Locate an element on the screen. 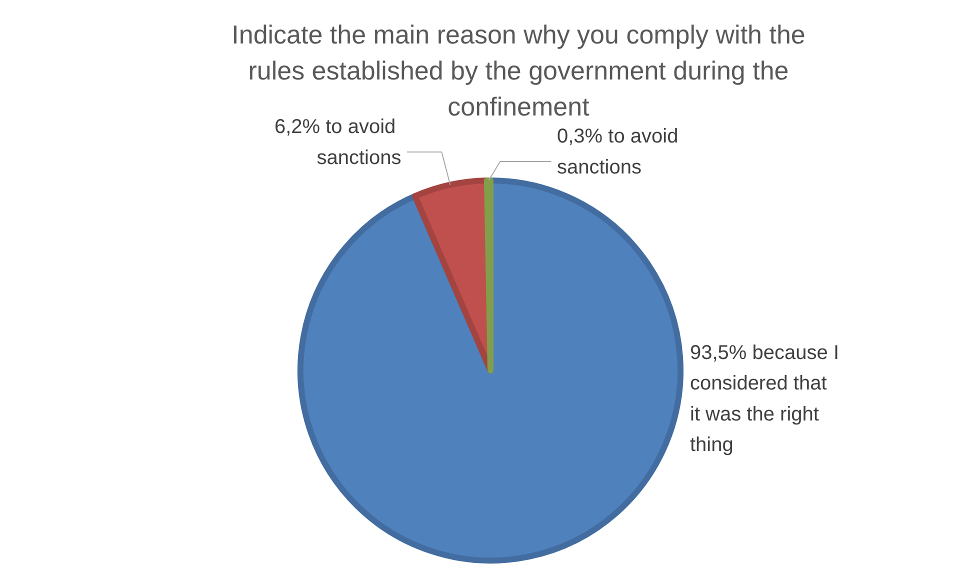  slice-label: 0,3% to avoid sanctions is located at coordinates (617, 152).